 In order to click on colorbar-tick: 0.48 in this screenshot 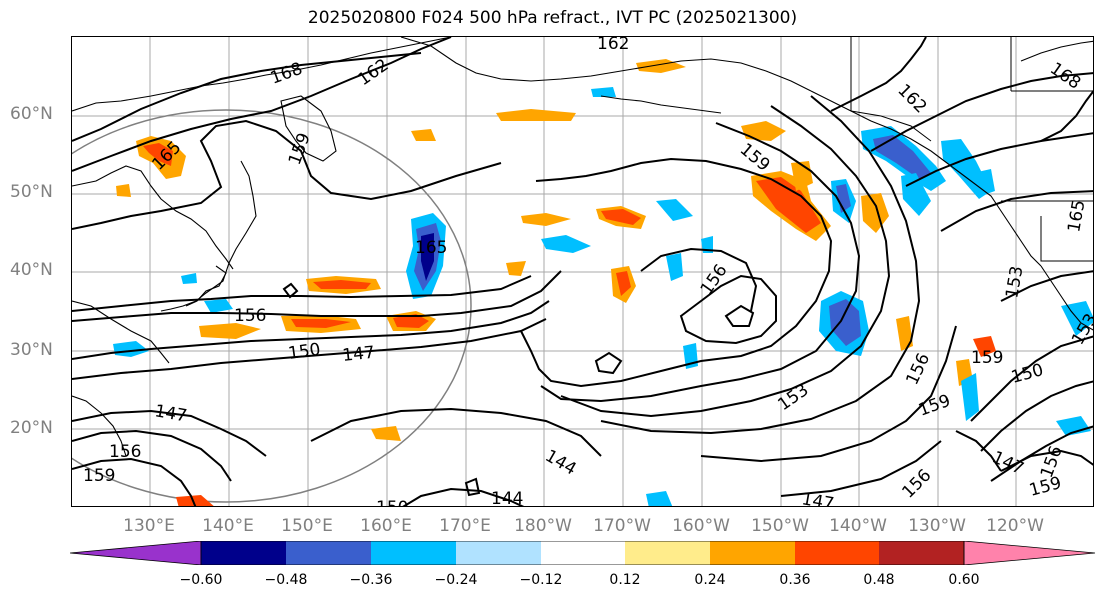, I will do `click(879, 580)`.